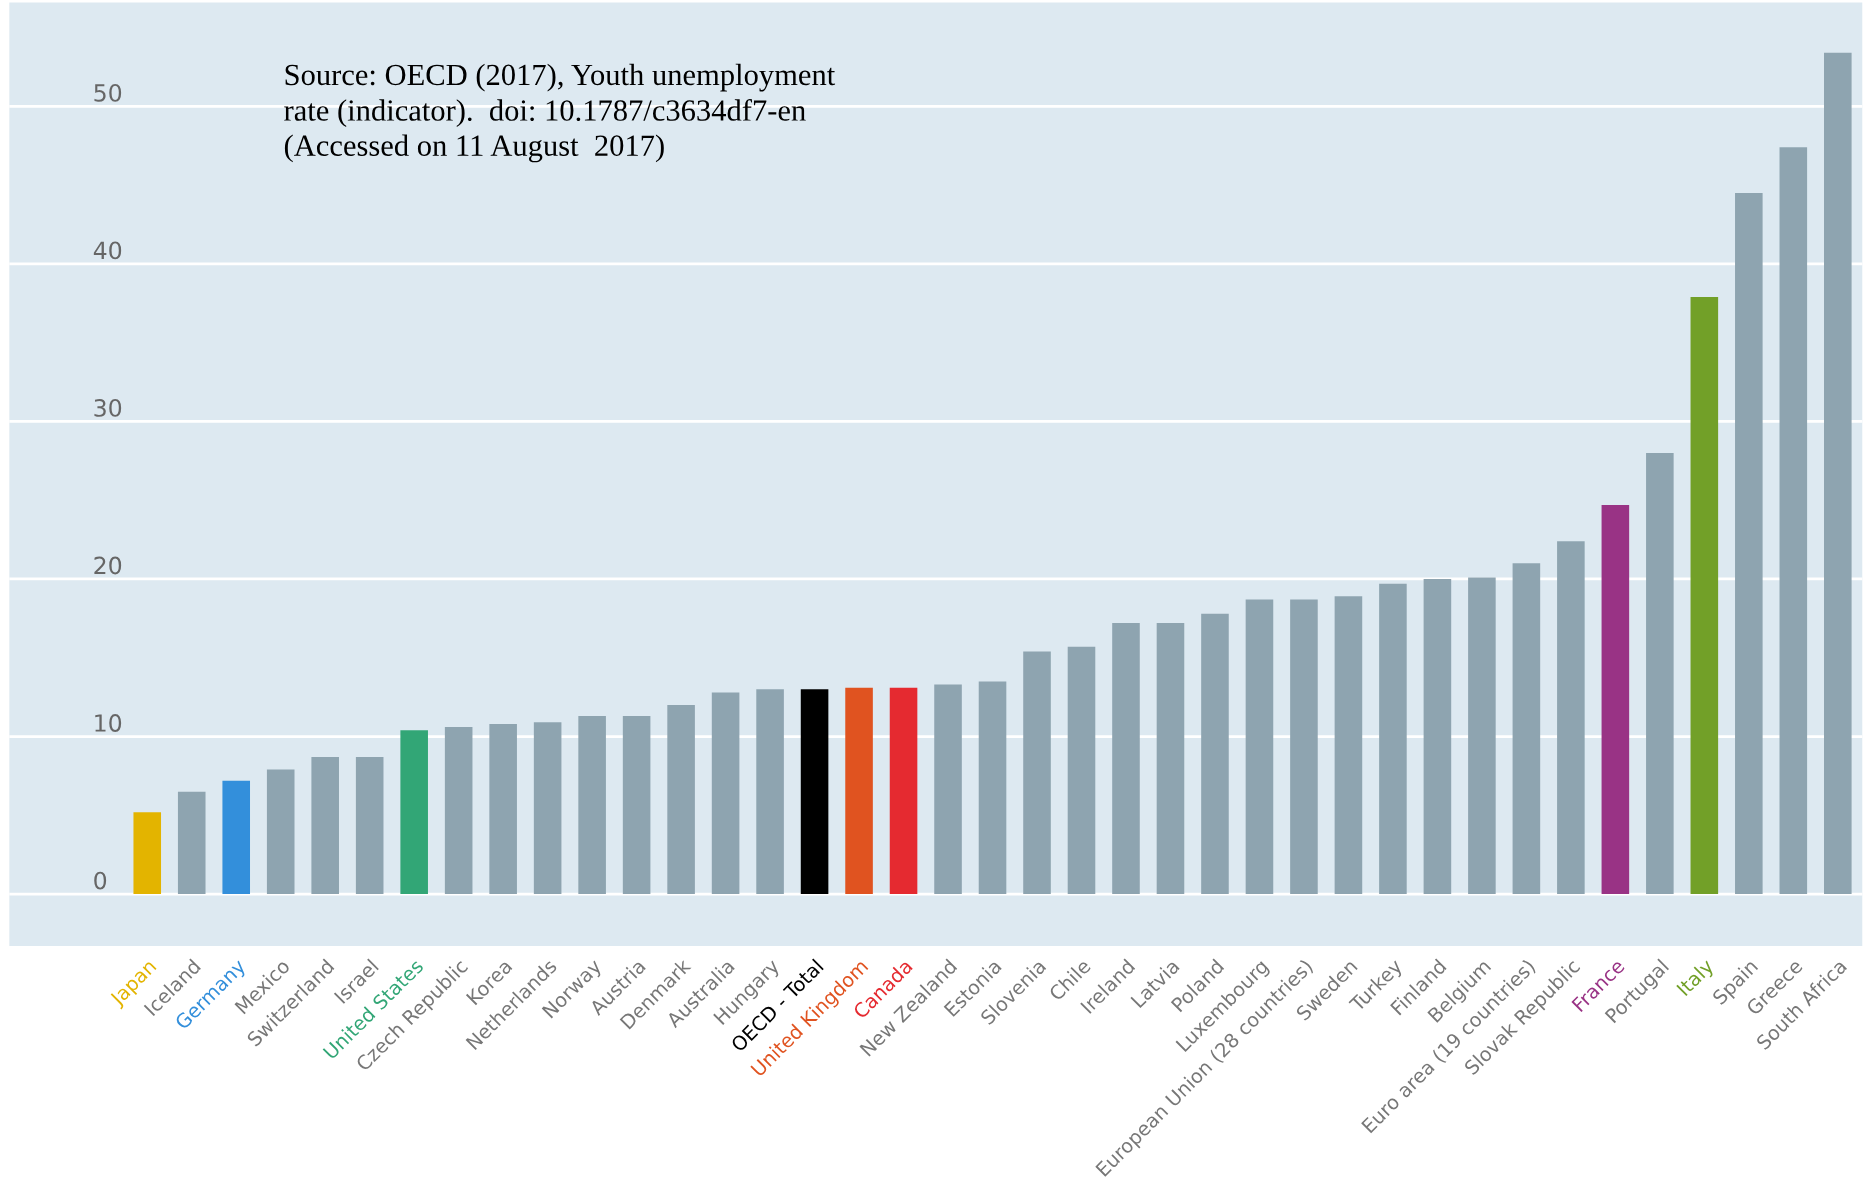 This screenshot has height=1190, width=1866. Describe the element at coordinates (108, 408) in the screenshot. I see `y-tick-label: 30` at that location.